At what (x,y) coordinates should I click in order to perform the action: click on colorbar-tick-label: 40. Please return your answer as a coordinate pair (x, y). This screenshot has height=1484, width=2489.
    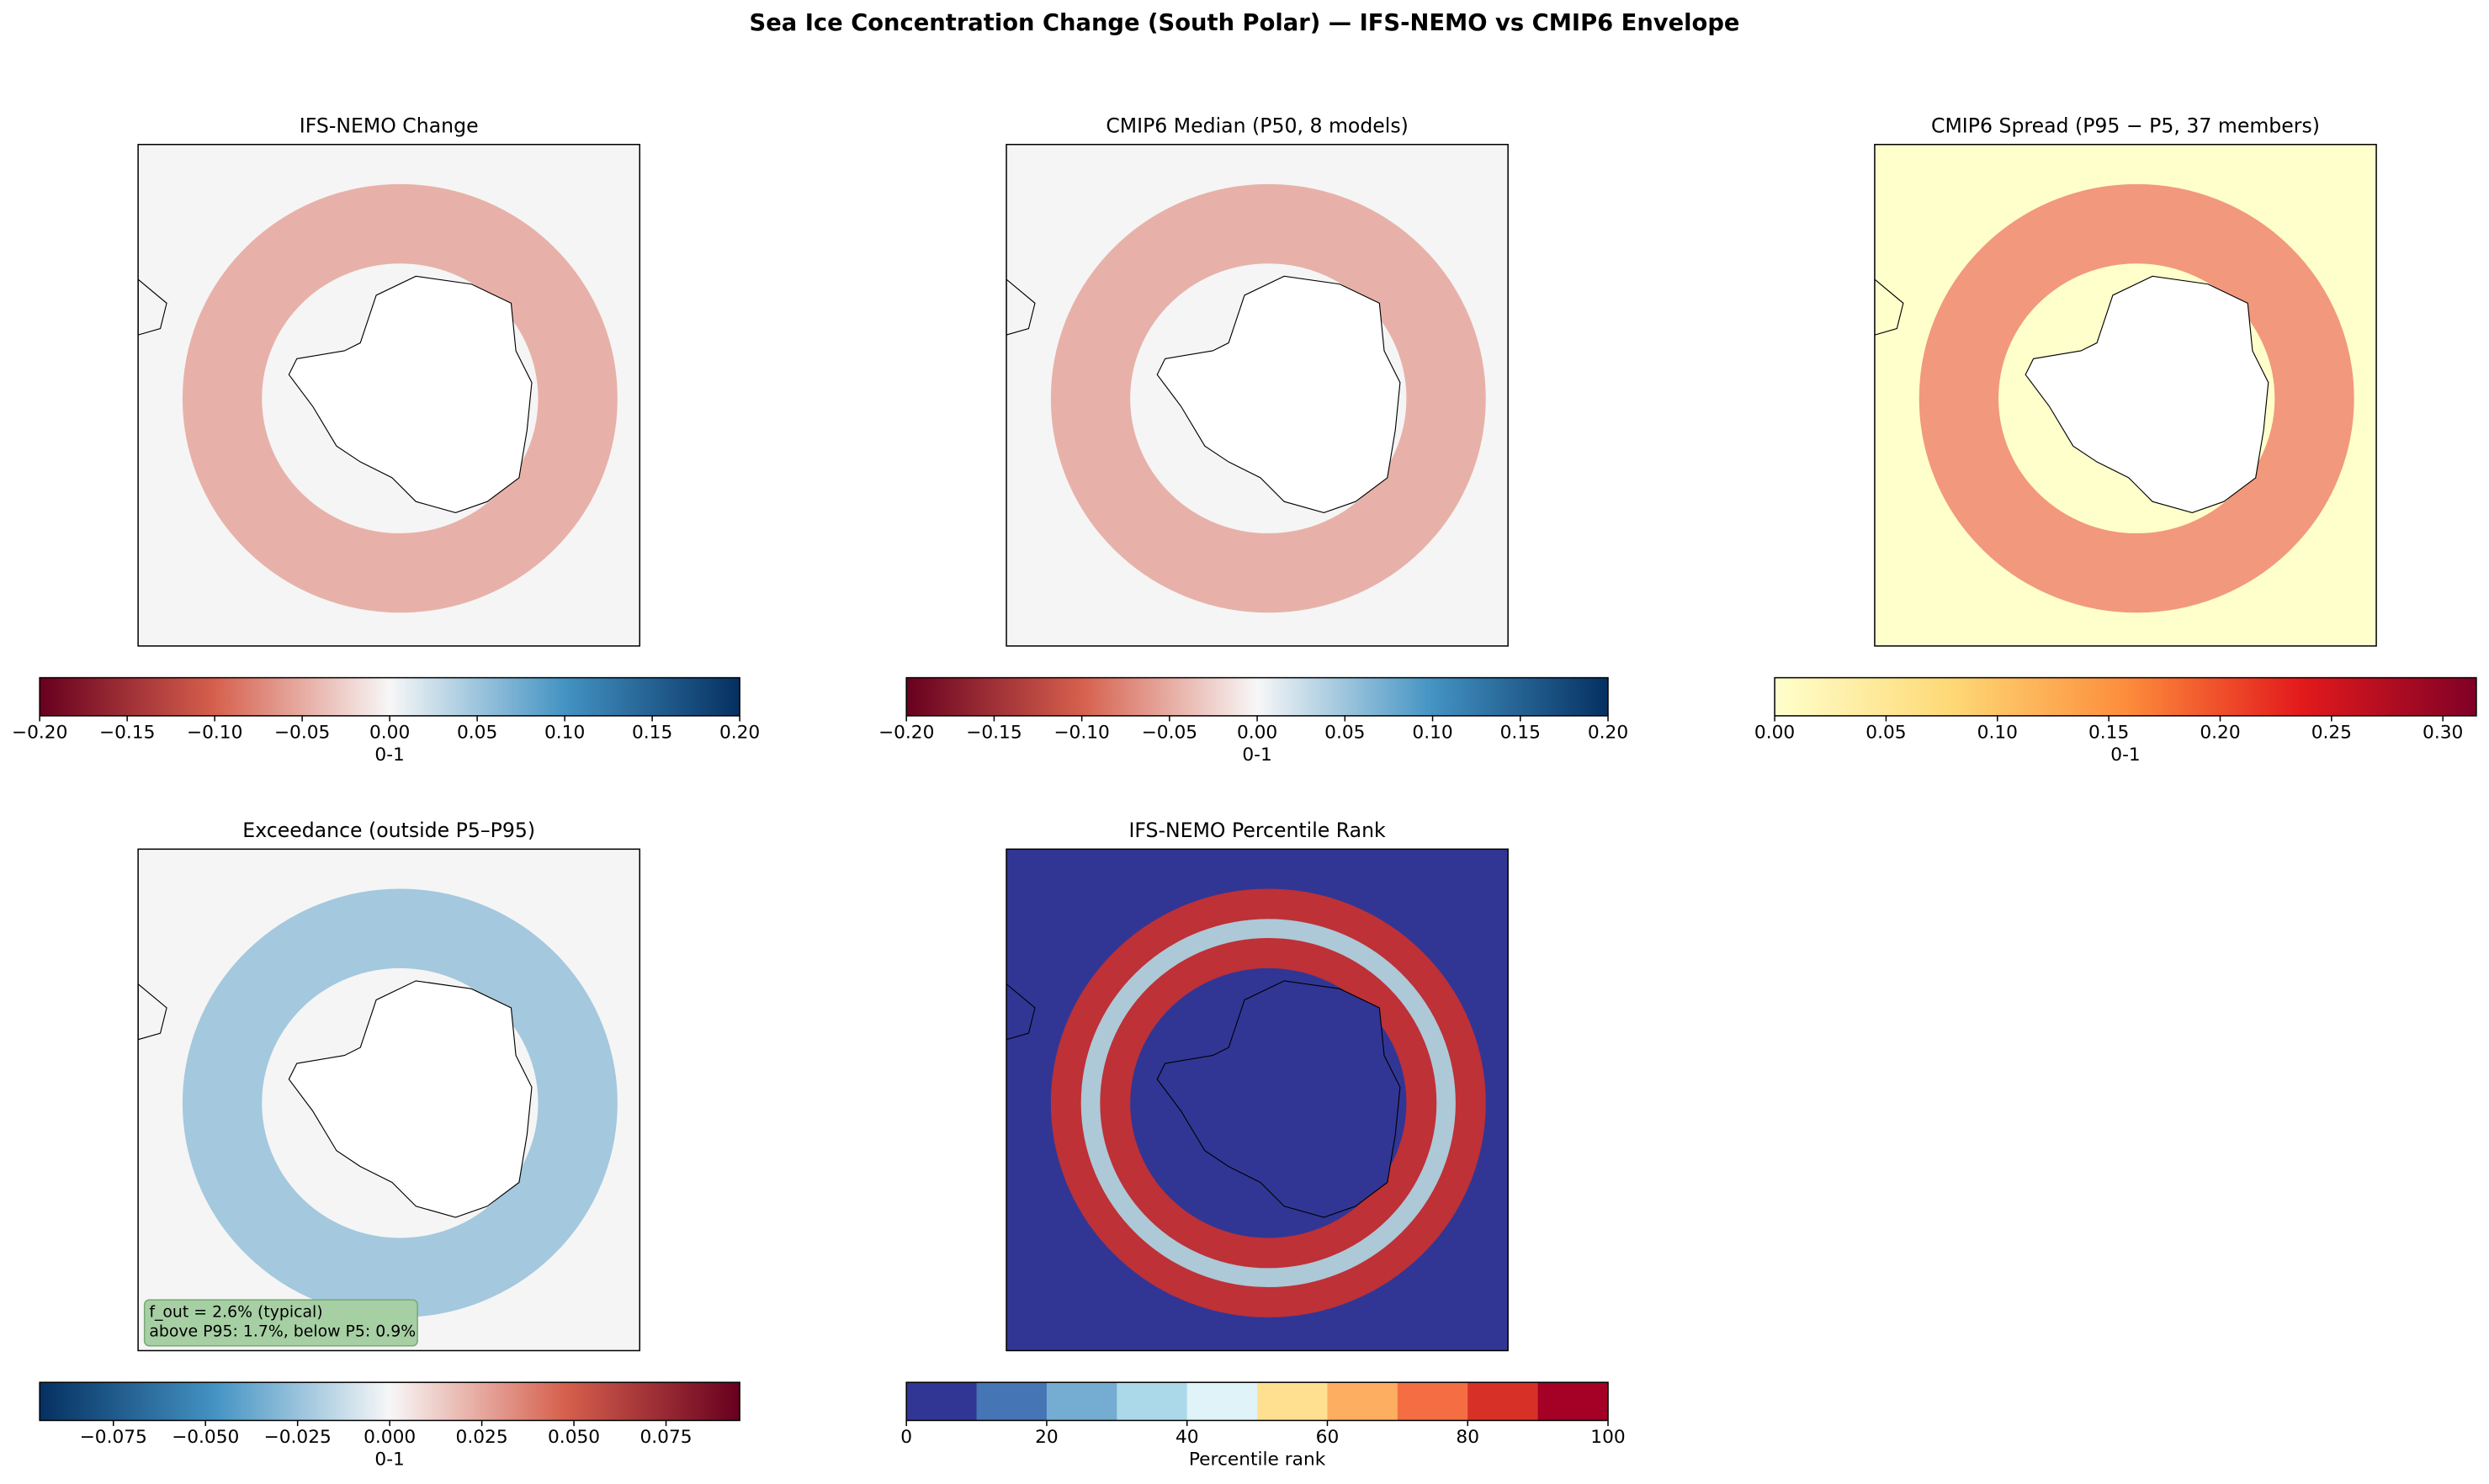
    Looking at the image, I should click on (1188, 1437).